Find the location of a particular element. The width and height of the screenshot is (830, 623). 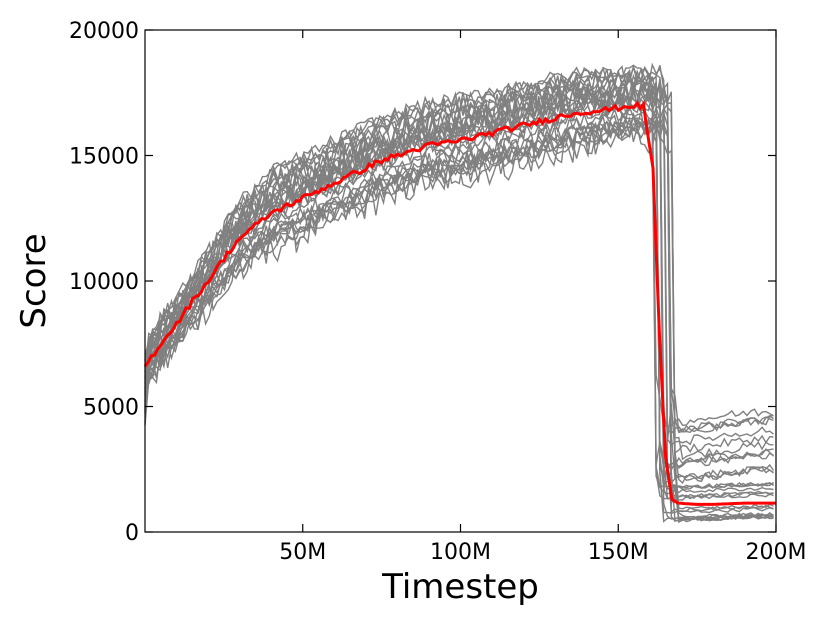

x-tick-label: 100M is located at coordinates (460, 552).